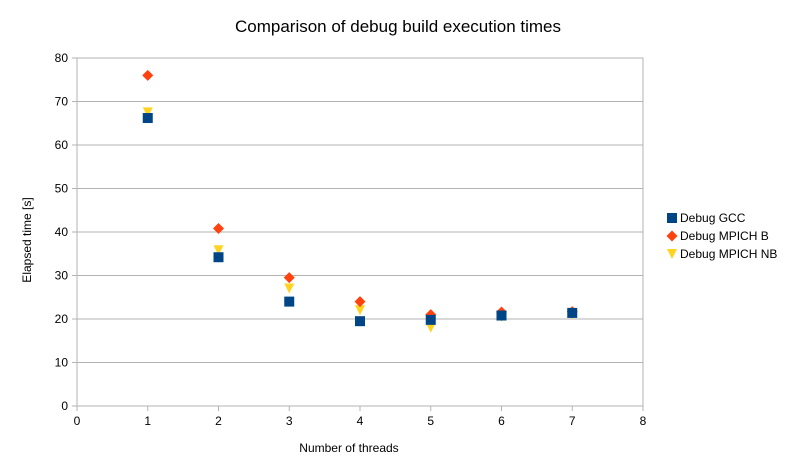 The height and width of the screenshot is (474, 796). I want to click on y-tick-label: 70, so click(62, 102).